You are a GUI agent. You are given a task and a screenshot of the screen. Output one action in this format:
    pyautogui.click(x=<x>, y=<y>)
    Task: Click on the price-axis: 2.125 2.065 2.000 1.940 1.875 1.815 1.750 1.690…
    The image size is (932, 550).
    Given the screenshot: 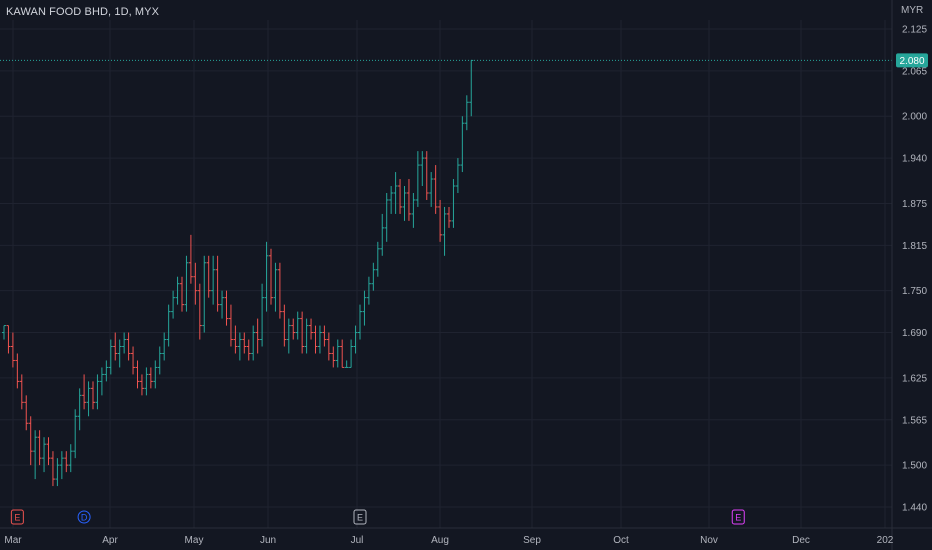 What is the action you would take?
    pyautogui.click(x=909, y=275)
    